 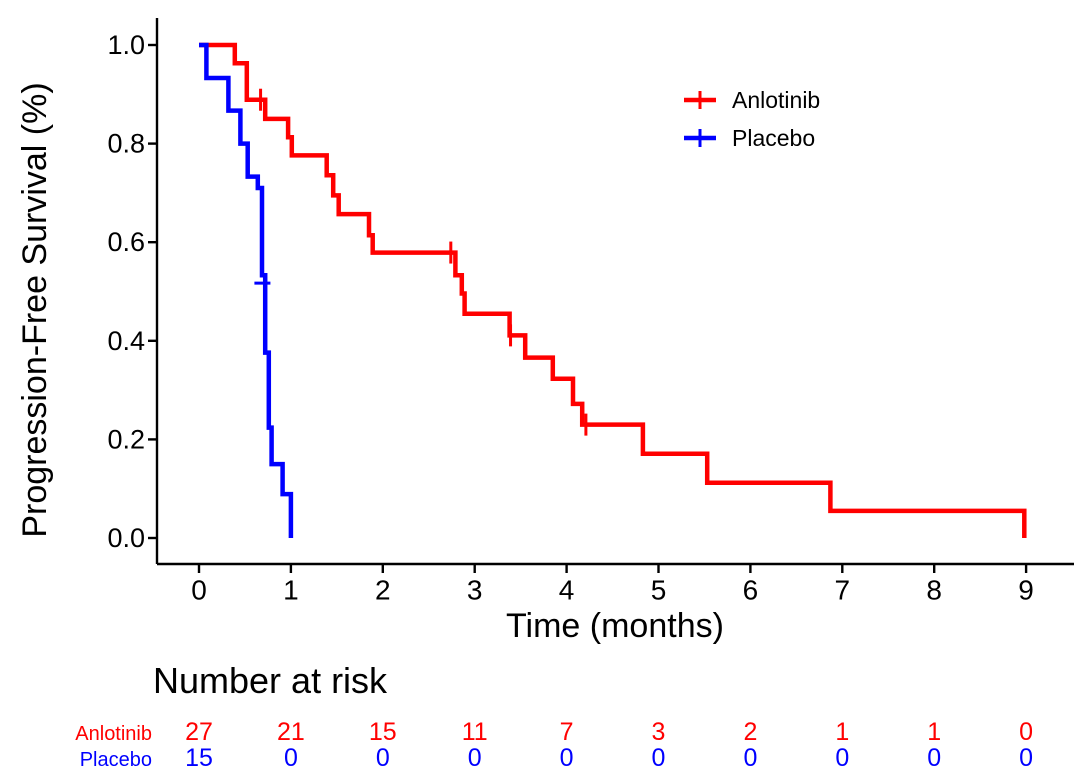 What do you see at coordinates (199, 590) in the screenshot?
I see `x-tick-label: 0` at bounding box center [199, 590].